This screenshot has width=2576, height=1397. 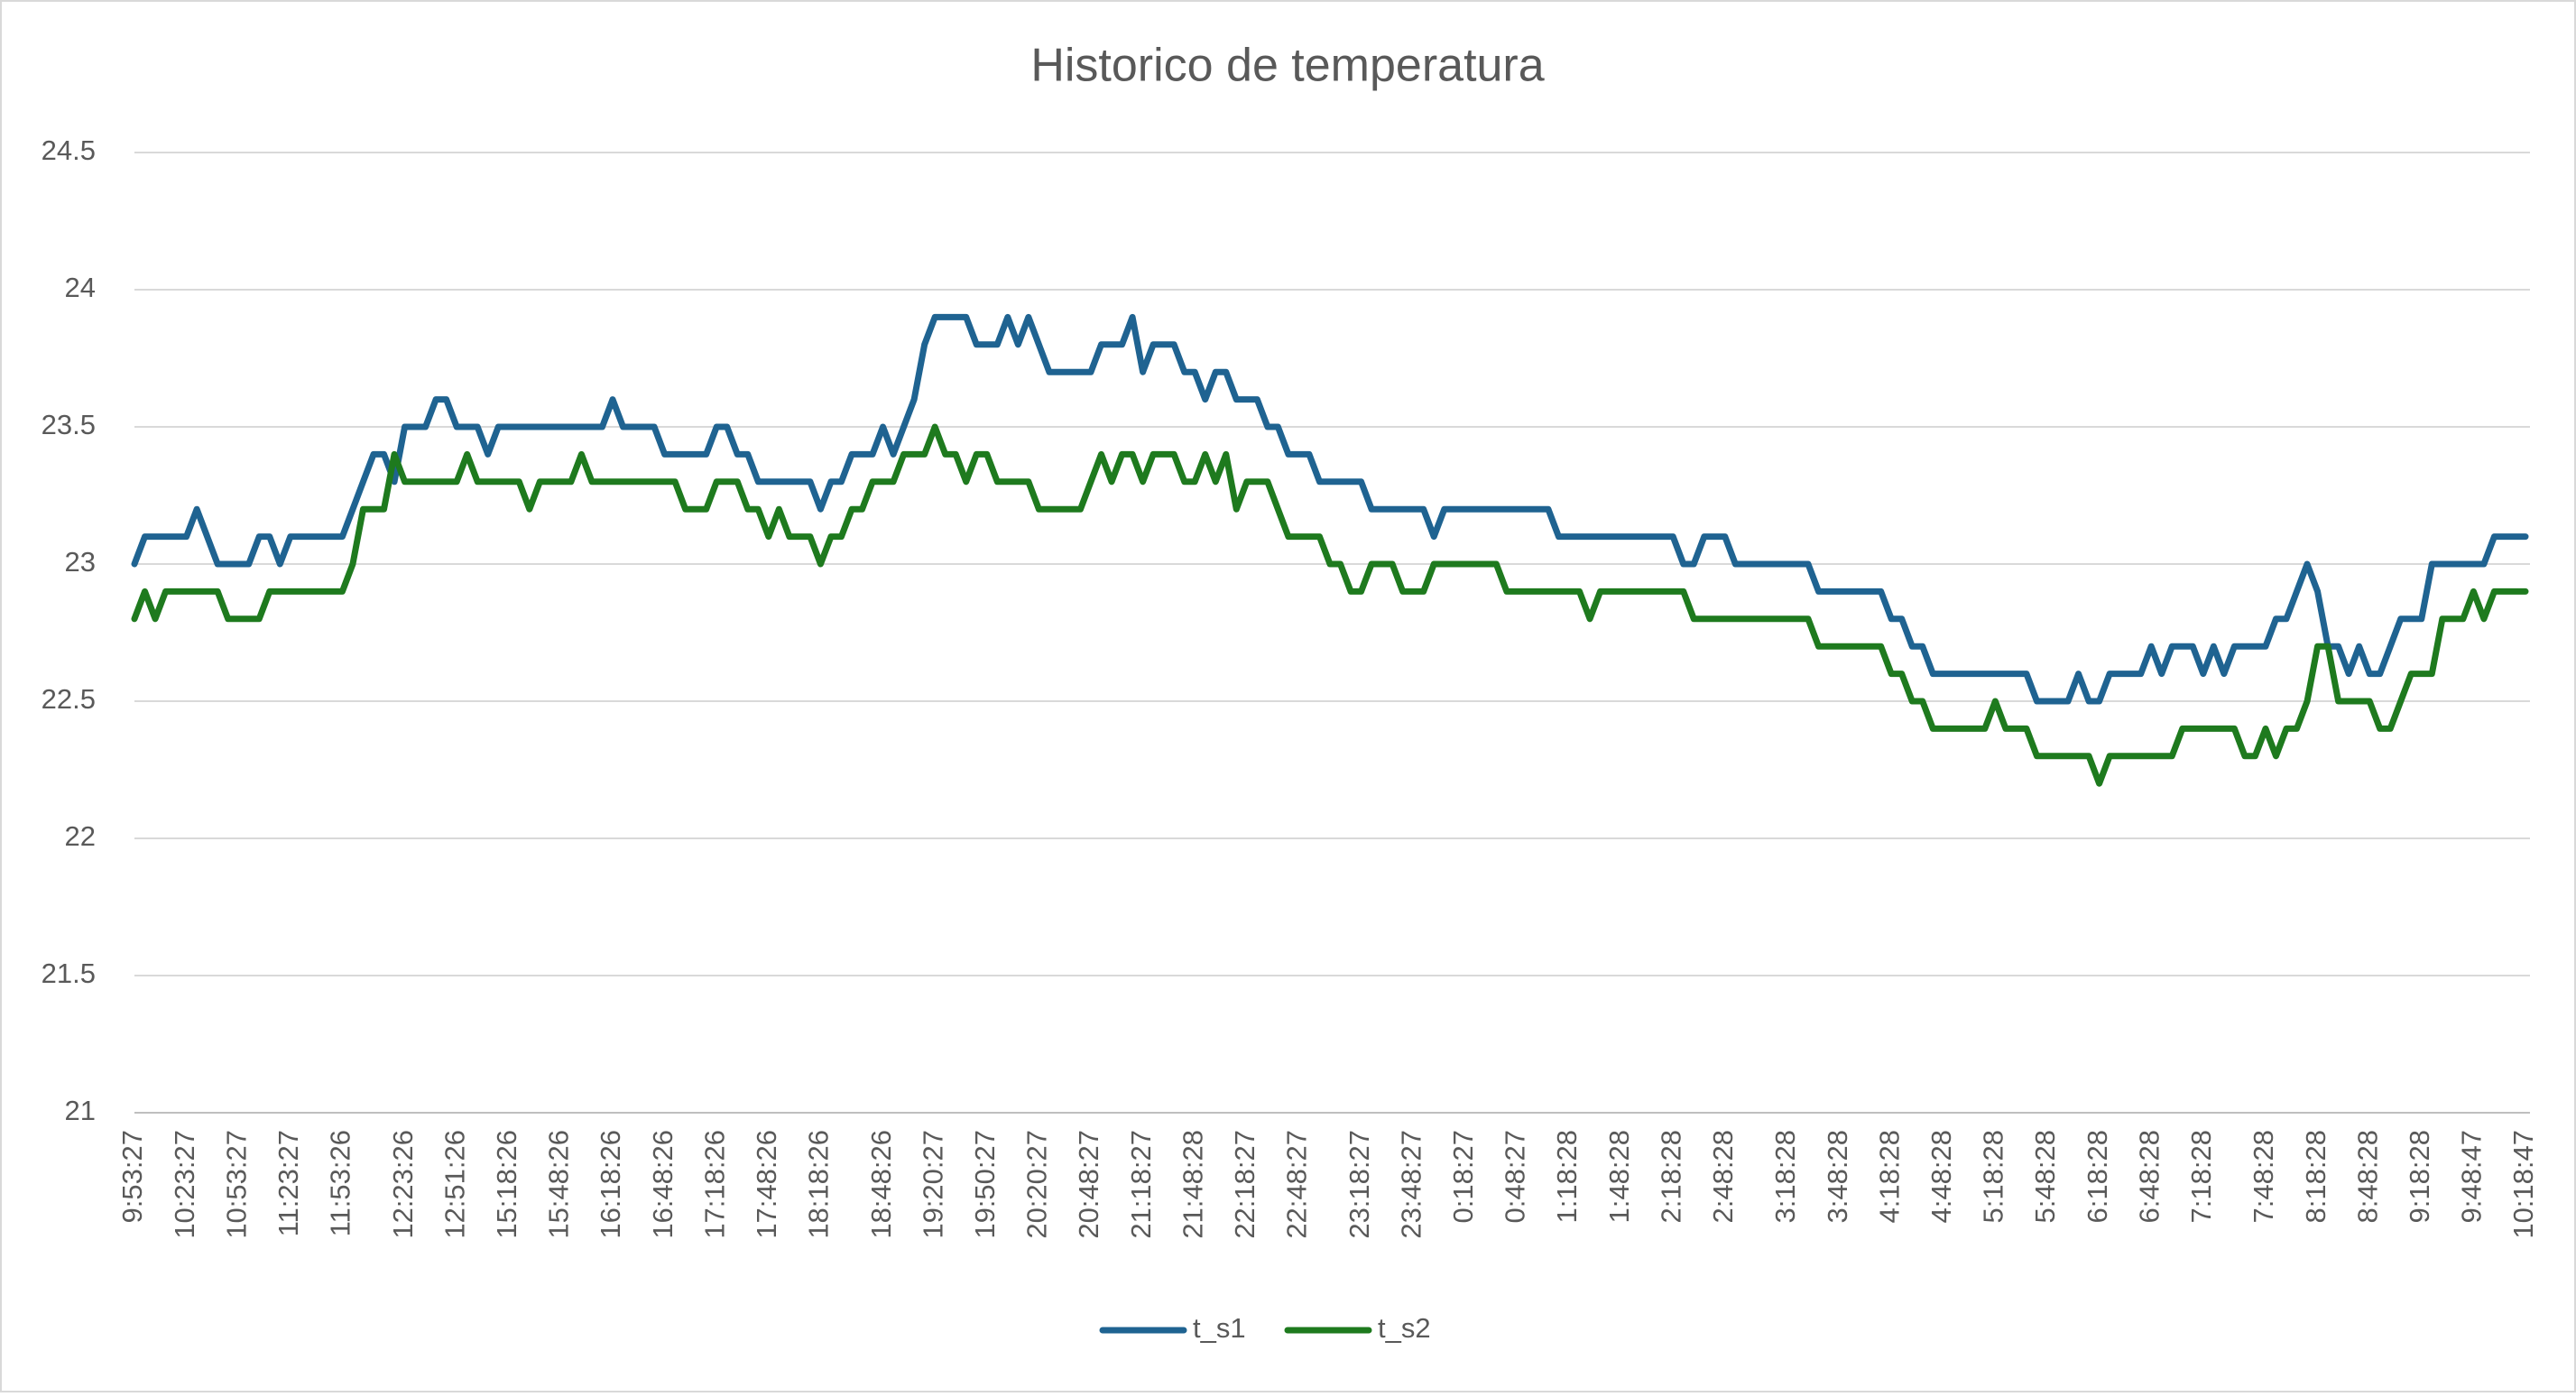 What do you see at coordinates (610, 1184) in the screenshot?
I see `x-tick-label: 16:18:26` at bounding box center [610, 1184].